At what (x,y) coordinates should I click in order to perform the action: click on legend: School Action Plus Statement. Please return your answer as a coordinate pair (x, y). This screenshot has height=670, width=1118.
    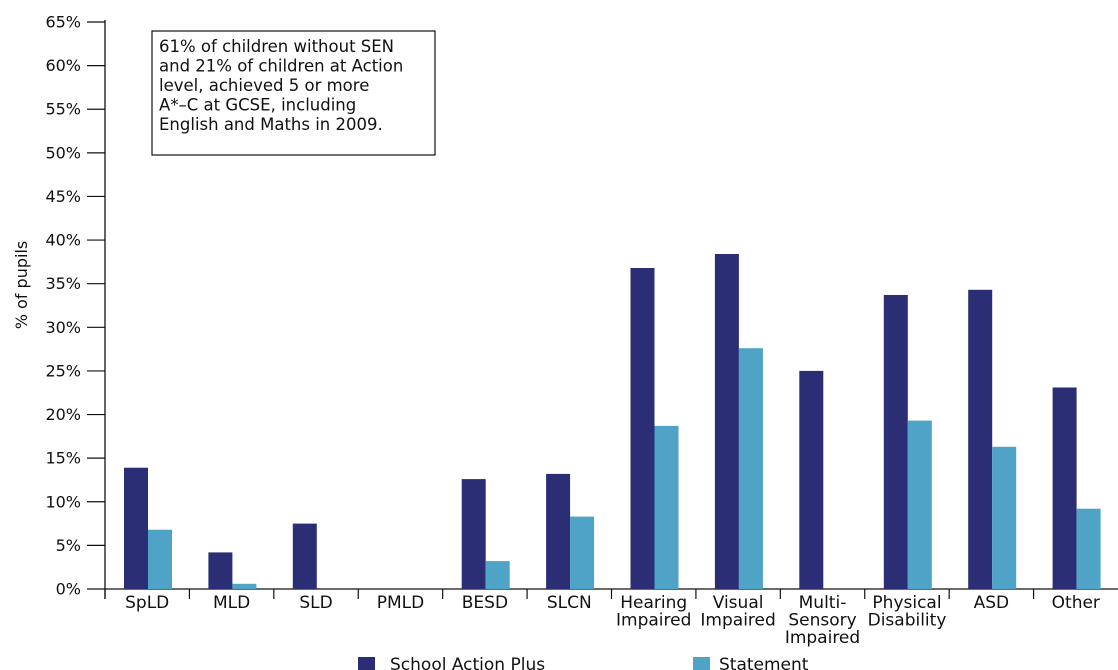
    Looking at the image, I should click on (583, 662).